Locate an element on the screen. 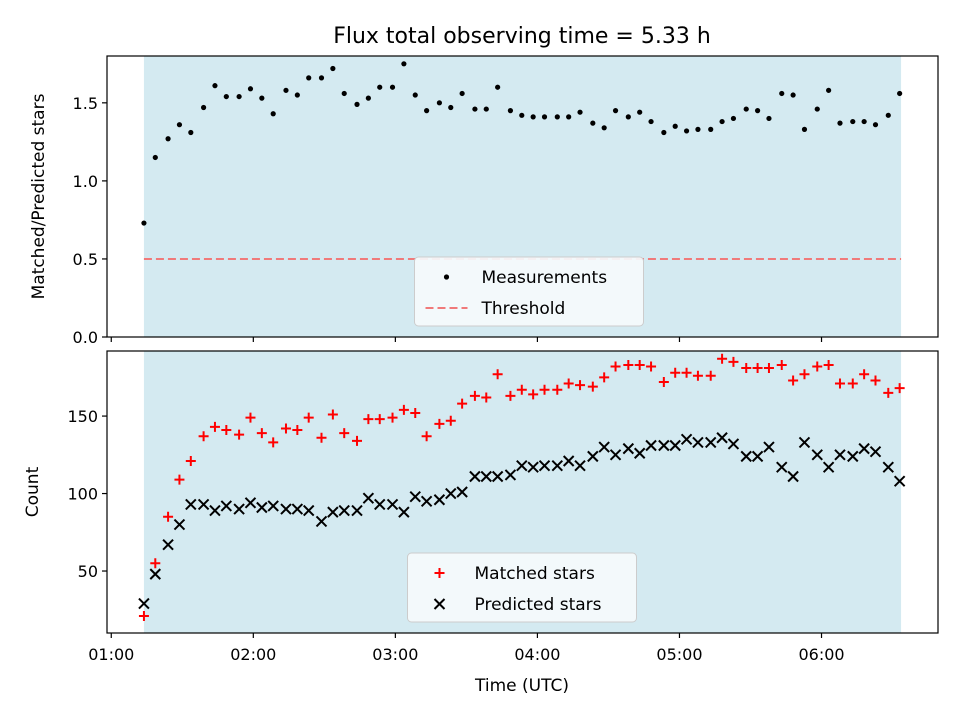 The width and height of the screenshot is (960, 720). y-axis-label: Count is located at coordinates (33, 491).